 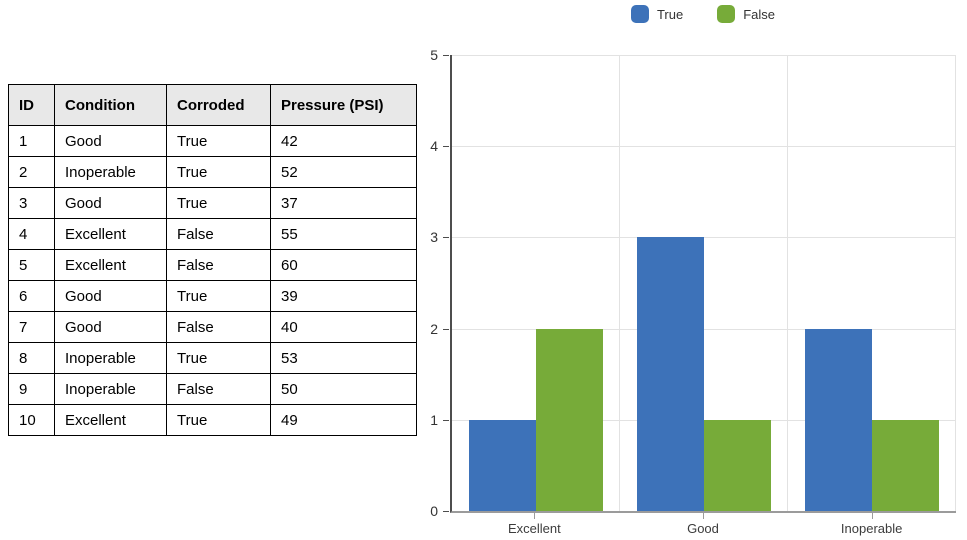 What do you see at coordinates (670, 374) in the screenshot?
I see `bar-true-good` at bounding box center [670, 374].